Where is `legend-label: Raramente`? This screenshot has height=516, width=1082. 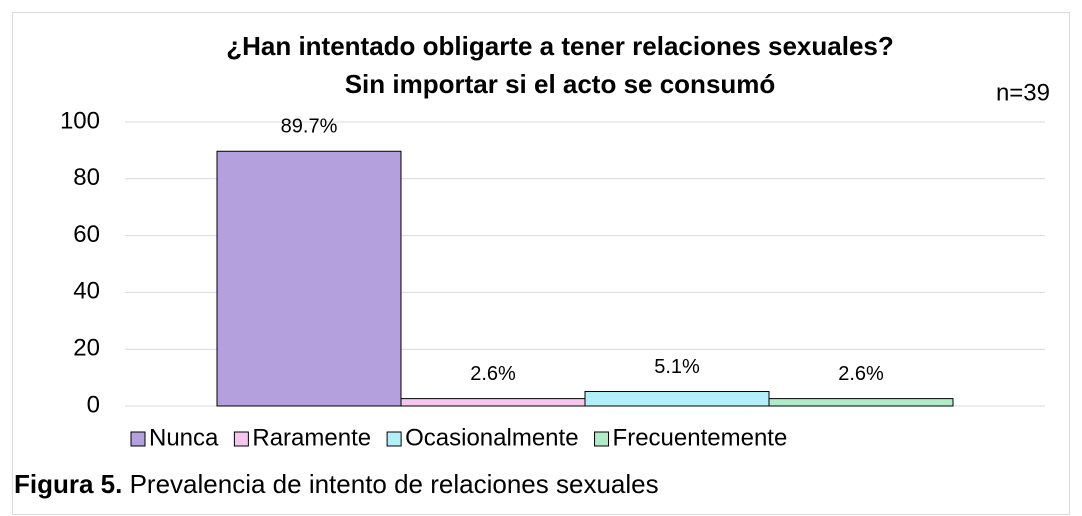 legend-label: Raramente is located at coordinates (311, 437).